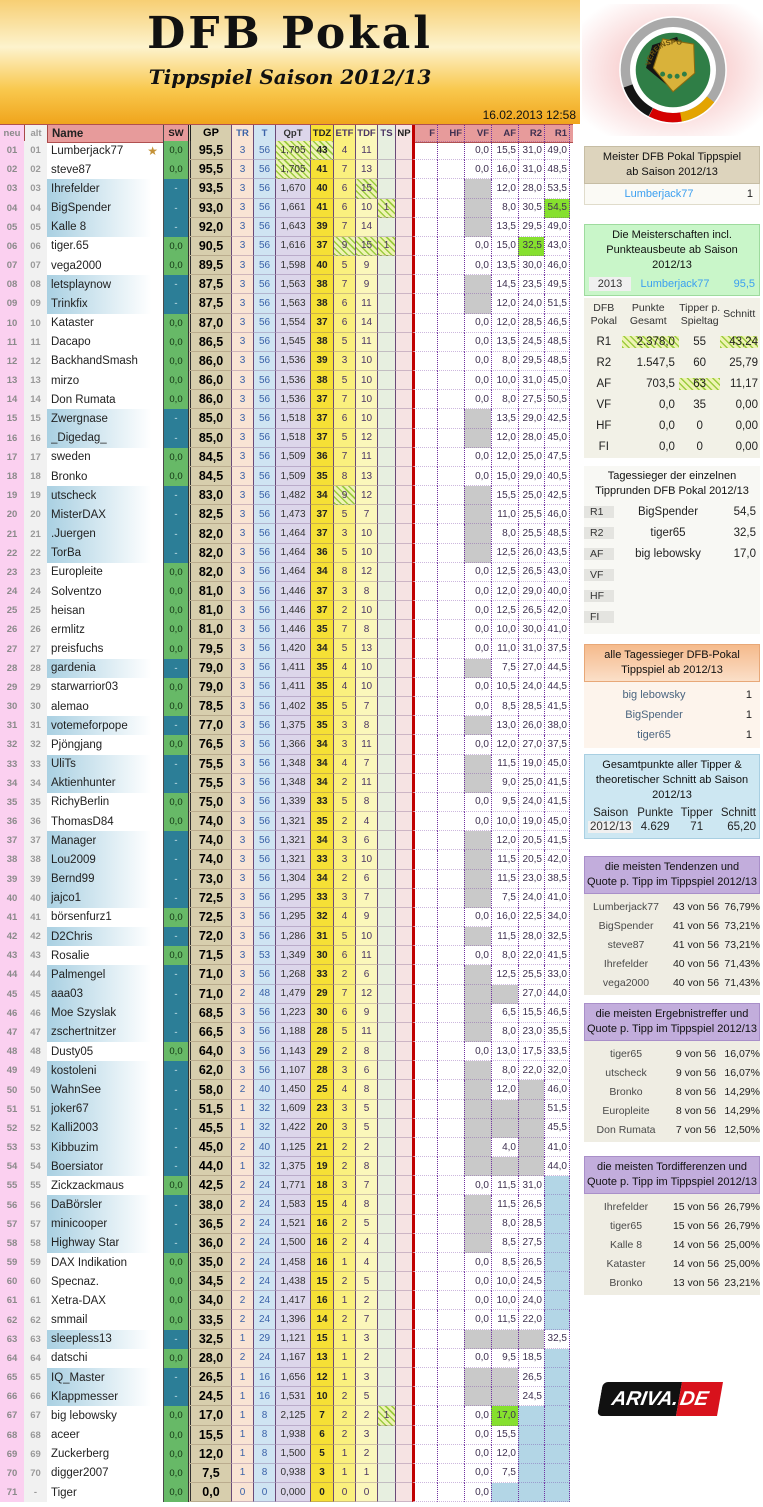 Image resolution: width=763 pixels, height=1507 pixels. What do you see at coordinates (70, 246) in the screenshot?
I see `player-name-text: tiger.65` at bounding box center [70, 246].